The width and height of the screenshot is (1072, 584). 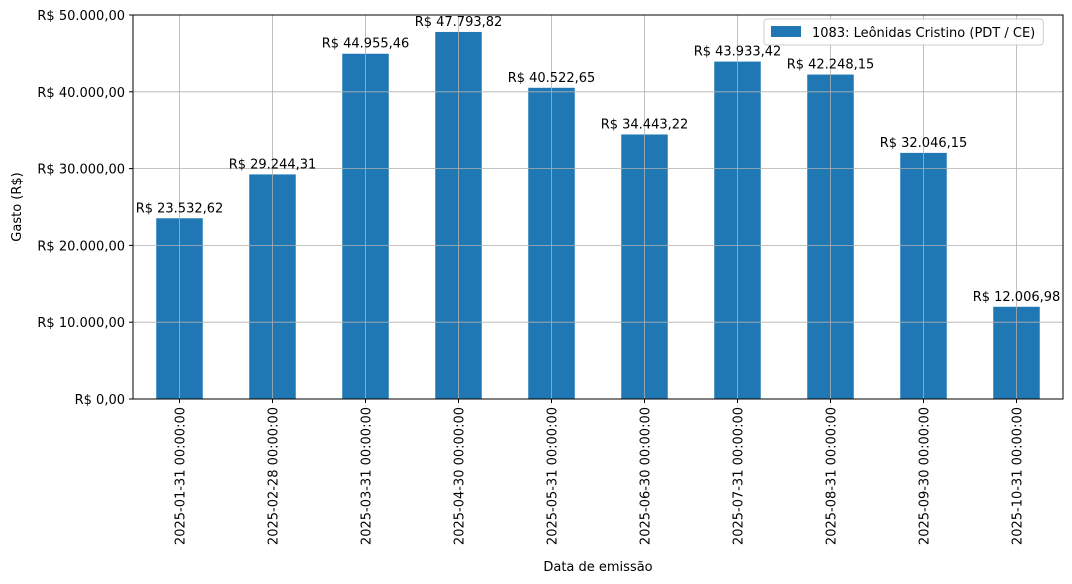 I want to click on x-tick-label: 2025-05-31 00:00:00, so click(x=553, y=476).